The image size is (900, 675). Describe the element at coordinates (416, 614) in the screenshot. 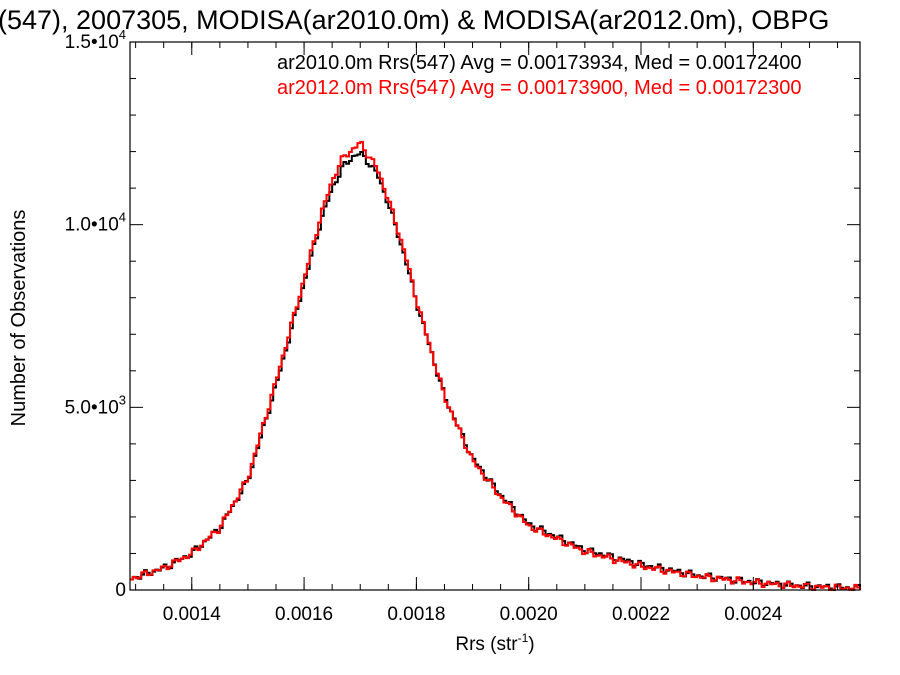

I see `x-tick-label: 0.0018` at that location.